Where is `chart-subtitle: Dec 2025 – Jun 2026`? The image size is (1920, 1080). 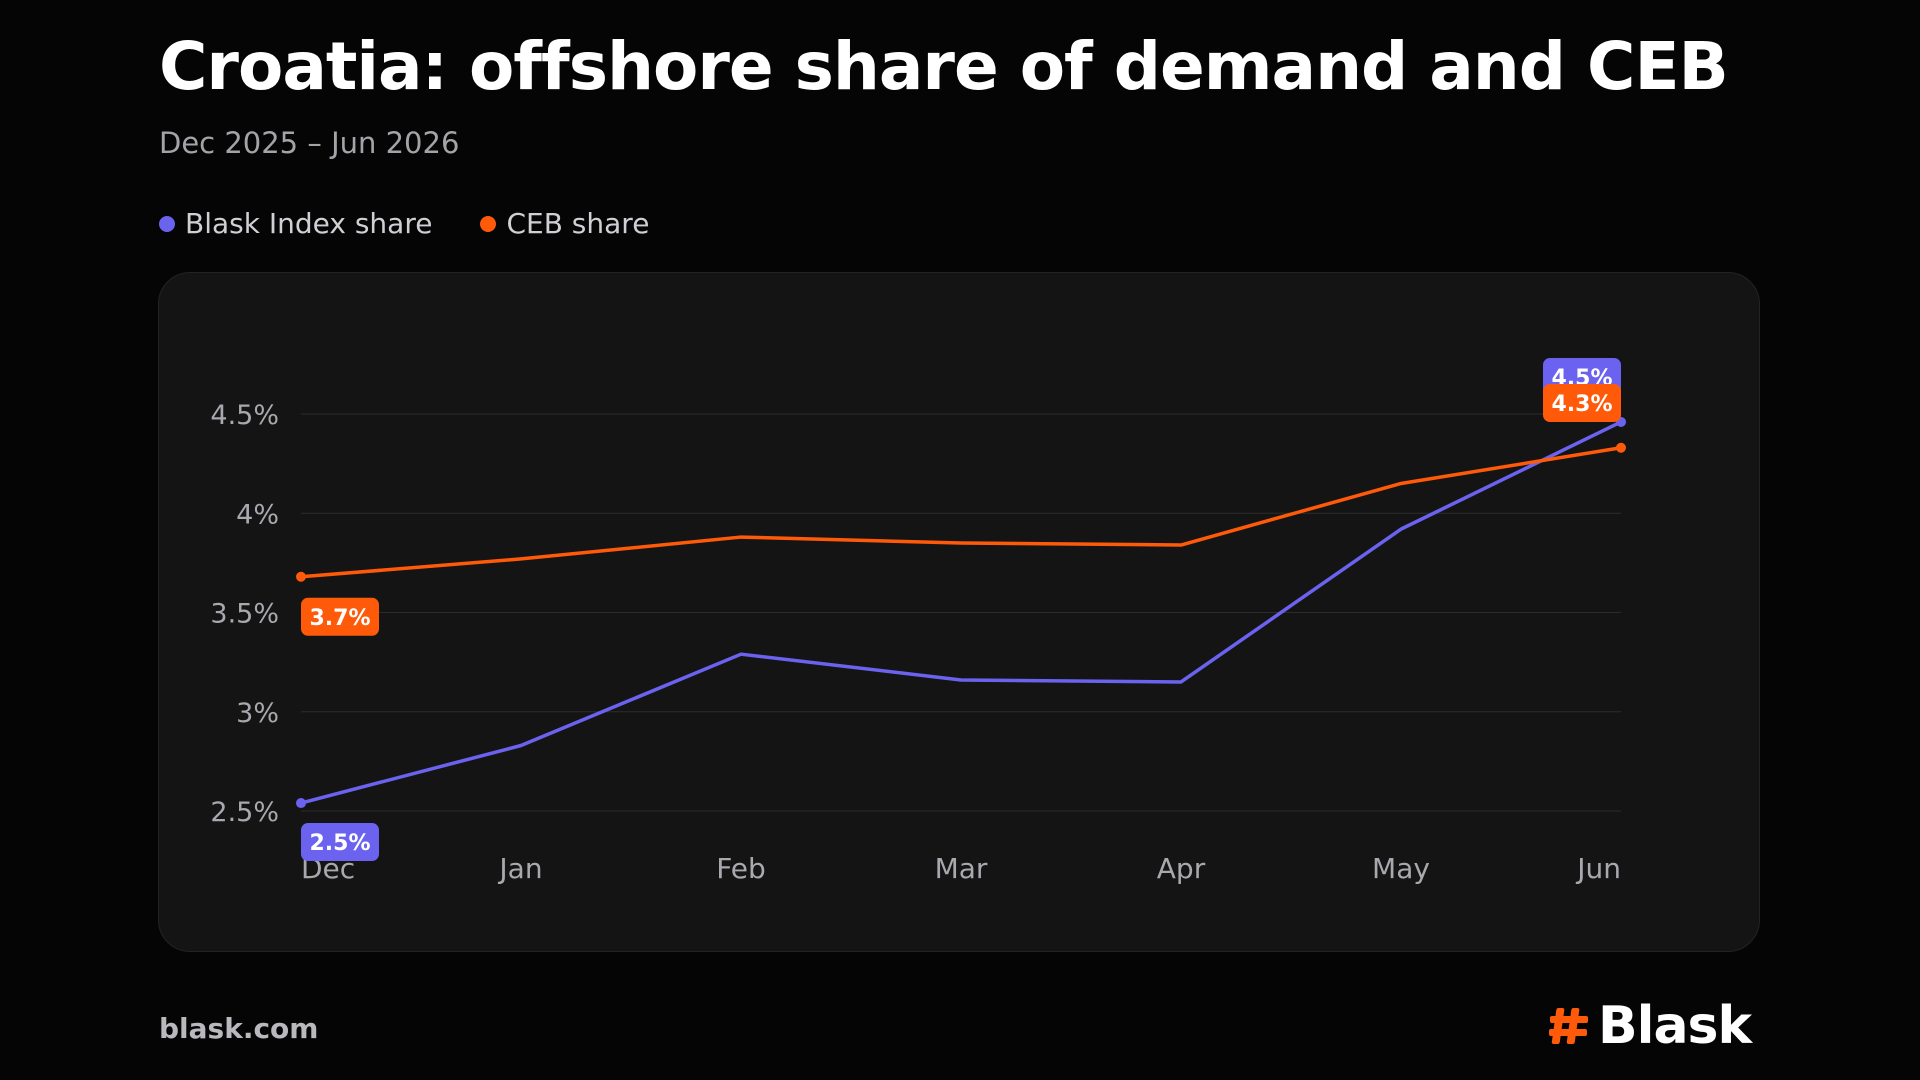 chart-subtitle: Dec 2025 – Jun 2026 is located at coordinates (309, 143).